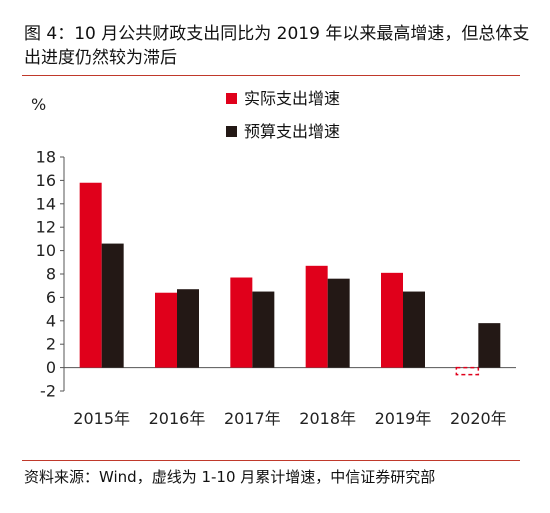 The image size is (550, 513). I want to click on x-tick-labels: 2015年 2016年 2017年 2018年 2019年 2020年, so click(289, 418).